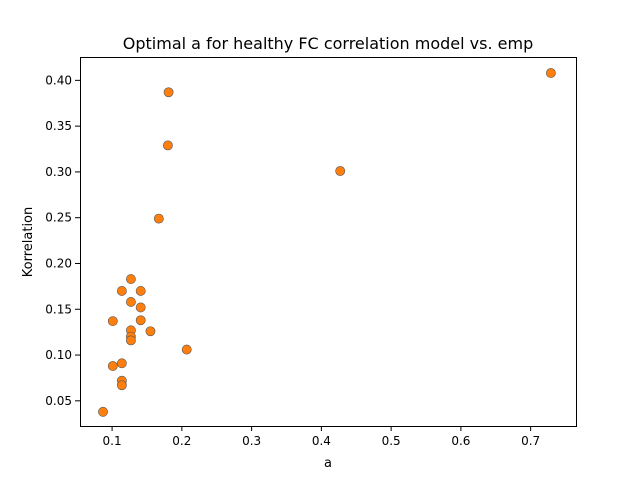  What do you see at coordinates (58, 401) in the screenshot?
I see `y-tick-label: 0.05` at bounding box center [58, 401].